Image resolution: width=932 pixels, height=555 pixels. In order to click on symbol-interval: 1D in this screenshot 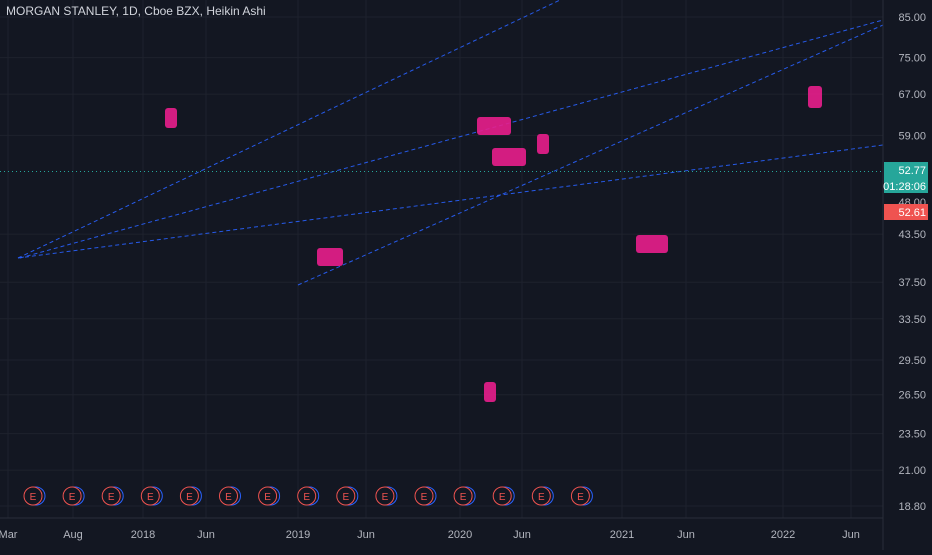, I will do `click(130, 11)`.